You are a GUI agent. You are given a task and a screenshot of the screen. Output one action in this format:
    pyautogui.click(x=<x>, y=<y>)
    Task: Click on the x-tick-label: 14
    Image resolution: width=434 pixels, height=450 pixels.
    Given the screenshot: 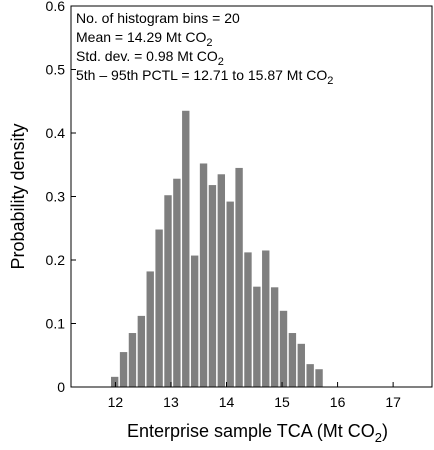 What is the action you would take?
    pyautogui.click(x=227, y=402)
    